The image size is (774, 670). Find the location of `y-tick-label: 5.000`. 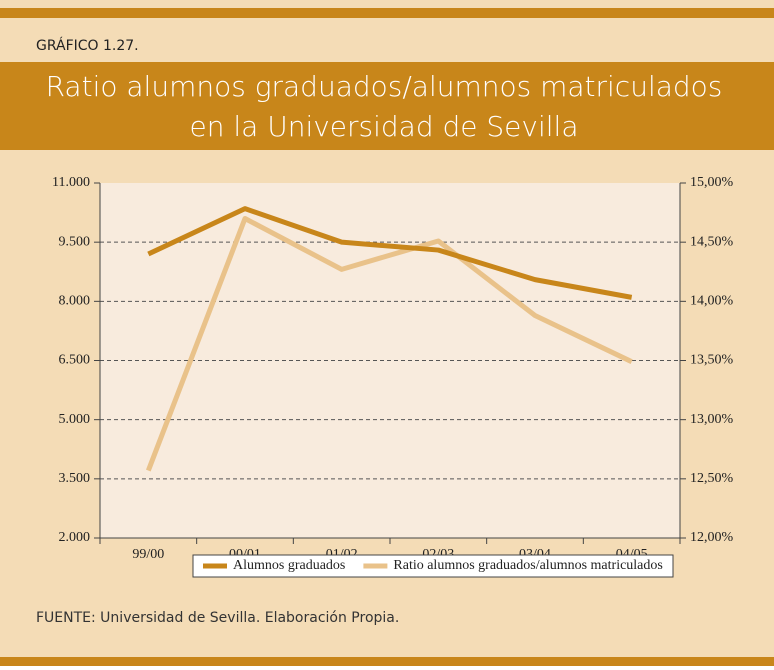

y-tick-label: 5.000 is located at coordinates (75, 419).